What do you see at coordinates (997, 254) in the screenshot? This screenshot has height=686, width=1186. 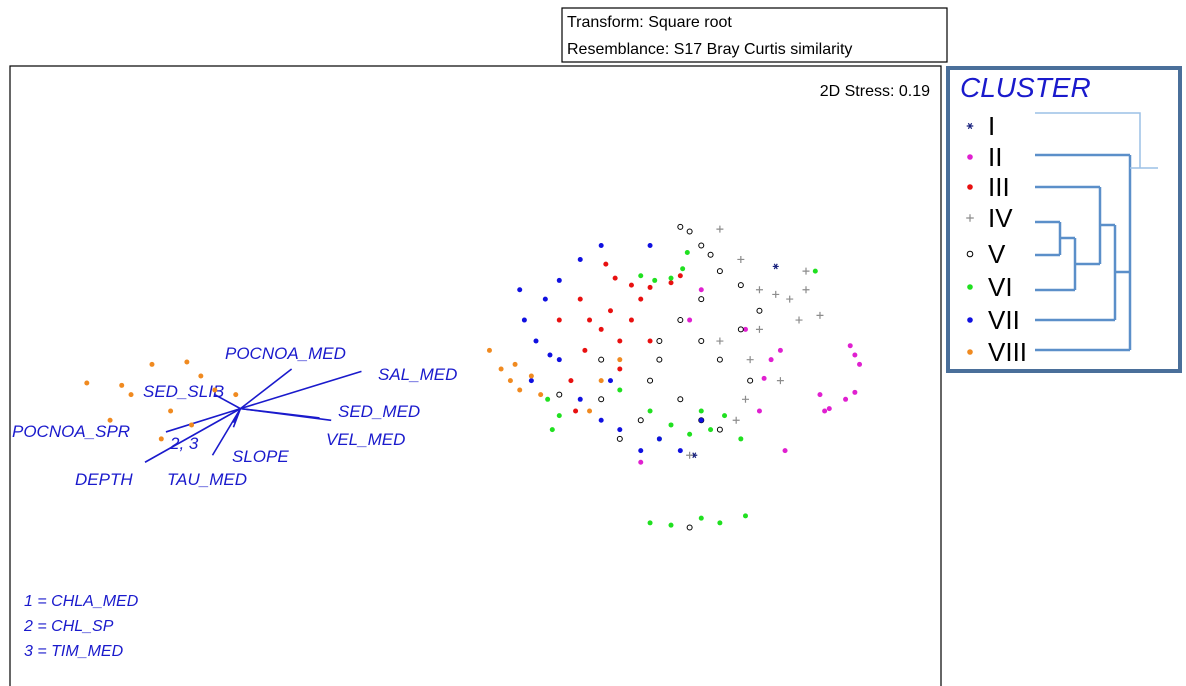 I see `legend-label: V` at bounding box center [997, 254].